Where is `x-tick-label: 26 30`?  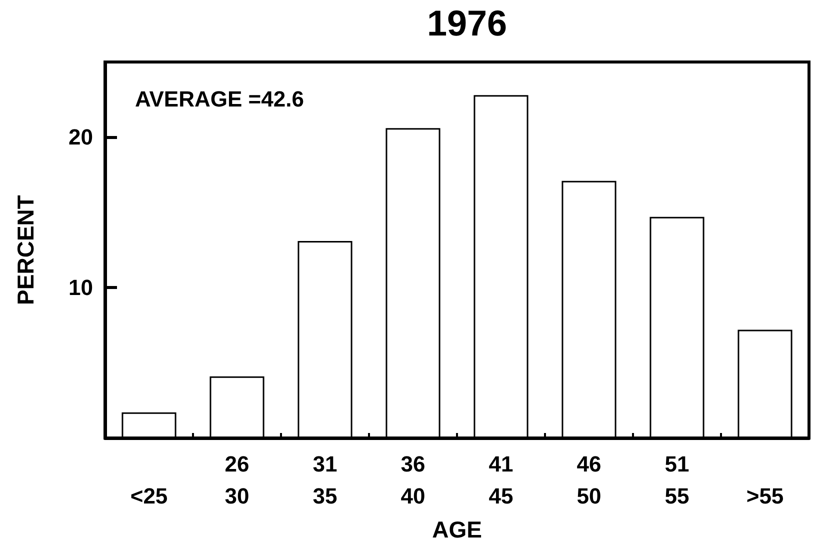
x-tick-label: 26 30 is located at coordinates (237, 480).